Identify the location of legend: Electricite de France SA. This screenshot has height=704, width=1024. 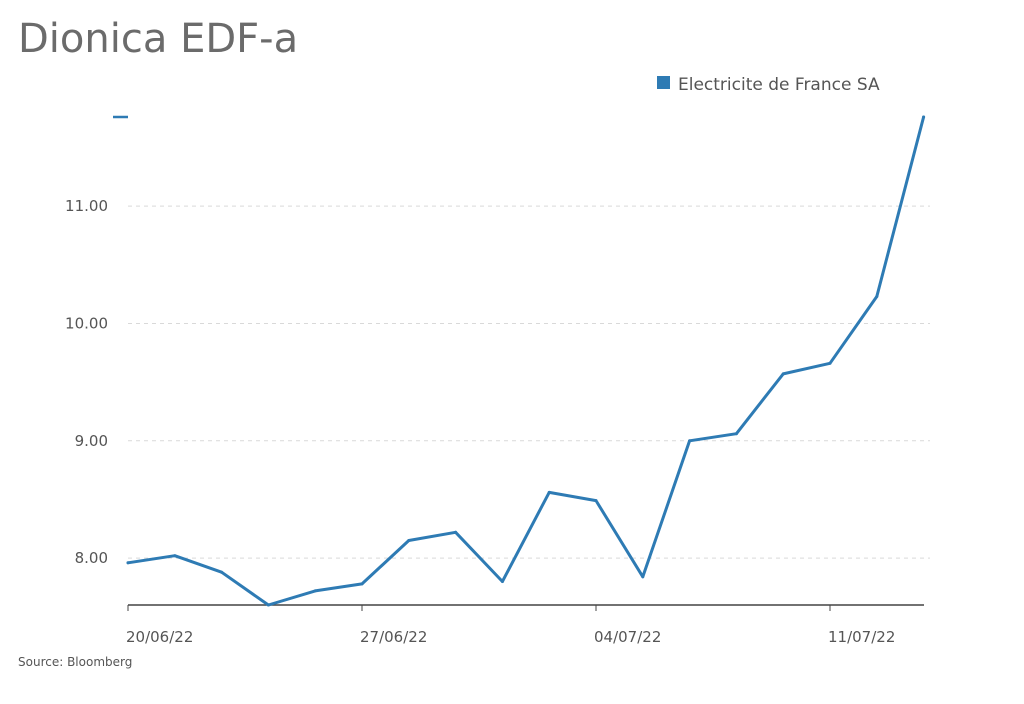
(768, 85).